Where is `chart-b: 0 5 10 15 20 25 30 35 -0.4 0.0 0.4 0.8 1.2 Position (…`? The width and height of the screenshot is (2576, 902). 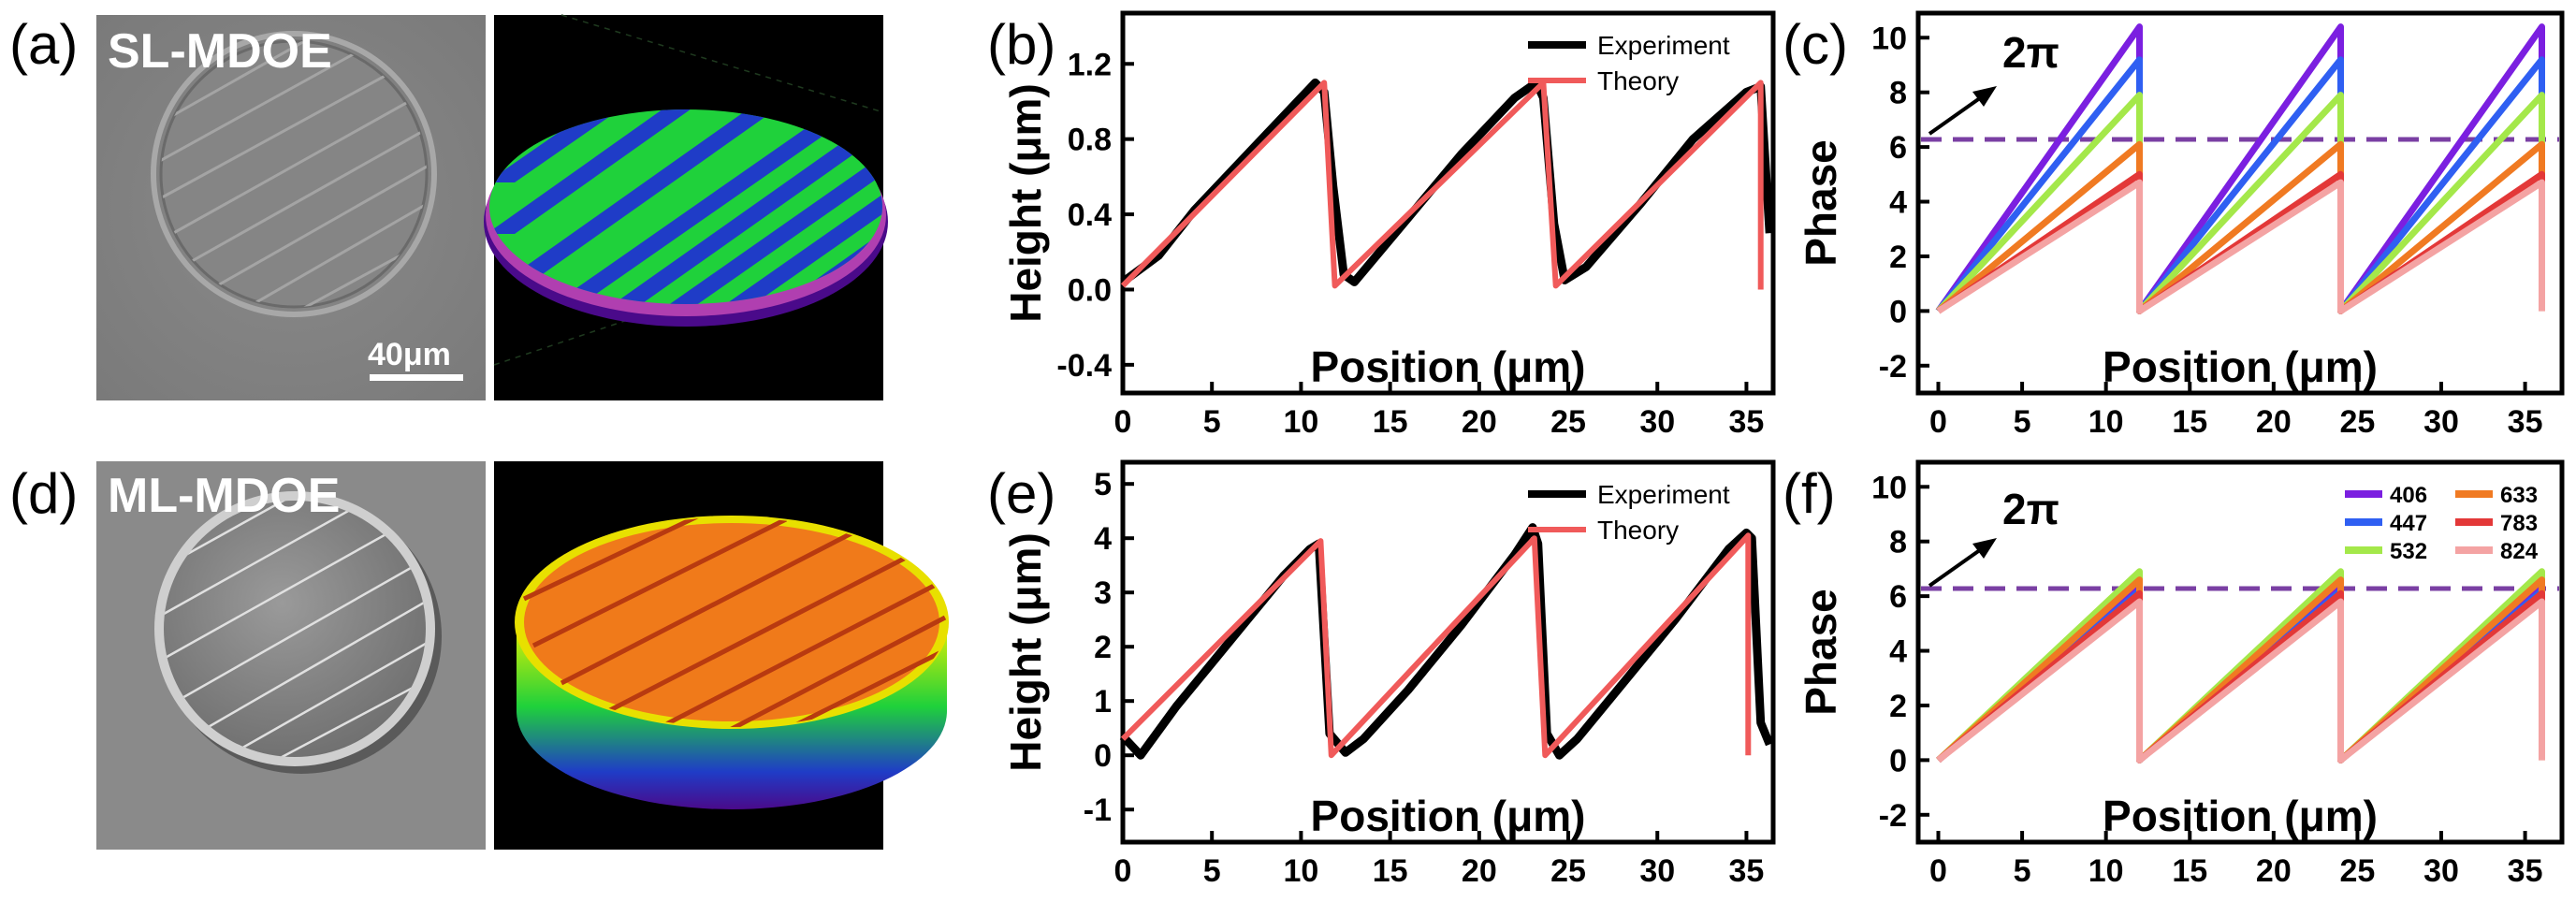
chart-b: 0 5 10 15 20 25 30 35 -0.4 0.0 0.4 0.8 1.2 Position (… is located at coordinates (1388, 225).